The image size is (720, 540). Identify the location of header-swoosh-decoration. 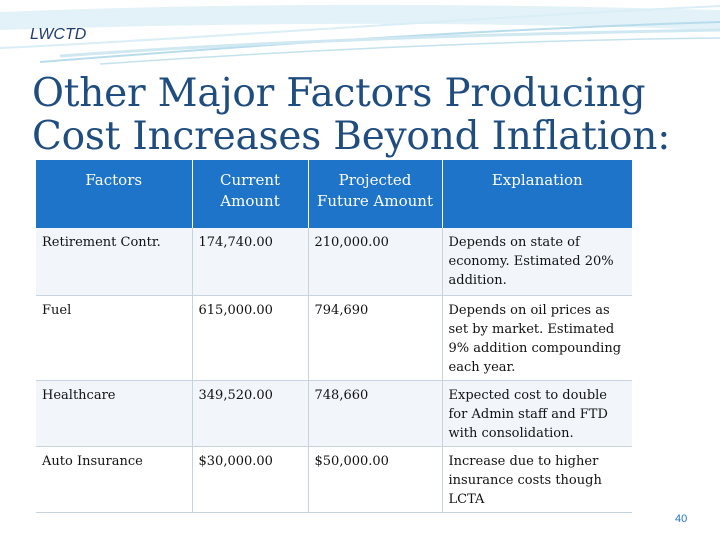
(360, 34).